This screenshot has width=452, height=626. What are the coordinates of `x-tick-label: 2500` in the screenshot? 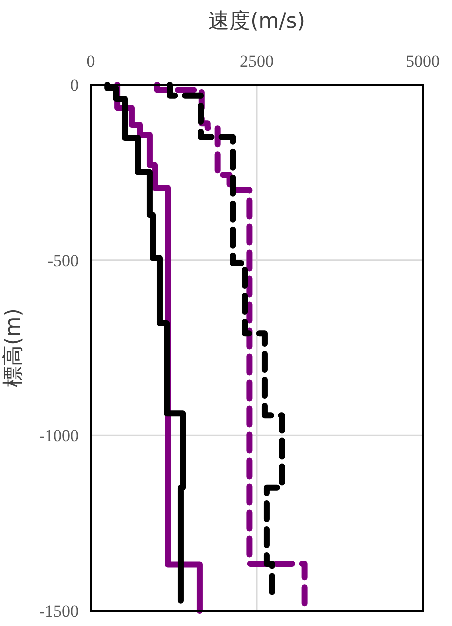 It's located at (257, 61).